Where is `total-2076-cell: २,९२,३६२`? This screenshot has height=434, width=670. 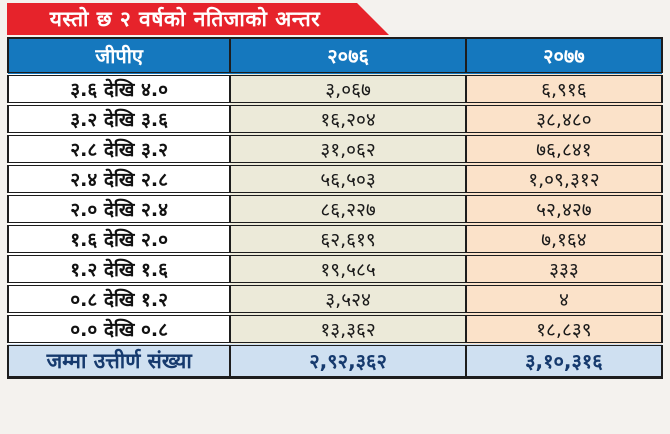
total-2076-cell: २,९२,३६२ is located at coordinates (348, 360).